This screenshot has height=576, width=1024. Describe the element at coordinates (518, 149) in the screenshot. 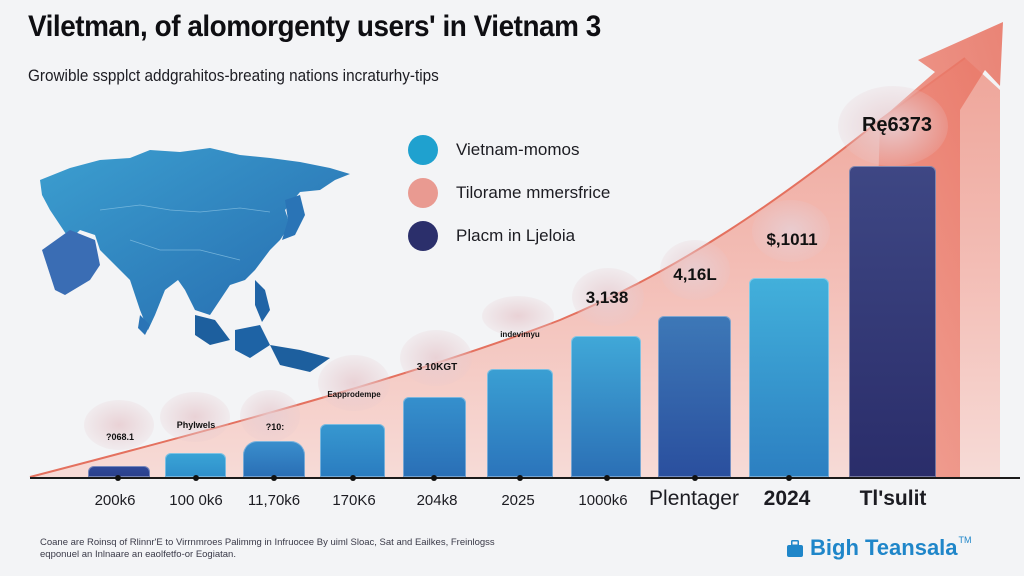

I see `legend-label: Vietnam-momos` at that location.